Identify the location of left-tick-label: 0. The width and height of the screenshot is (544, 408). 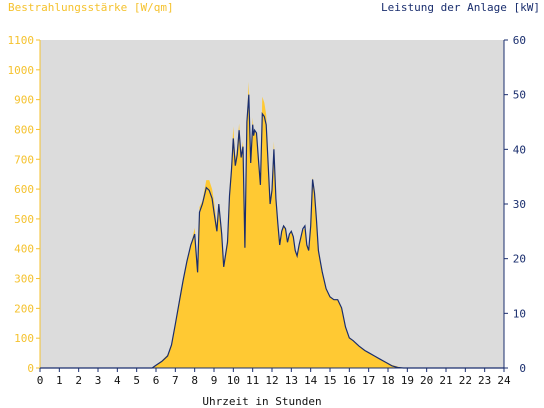
(30, 368).